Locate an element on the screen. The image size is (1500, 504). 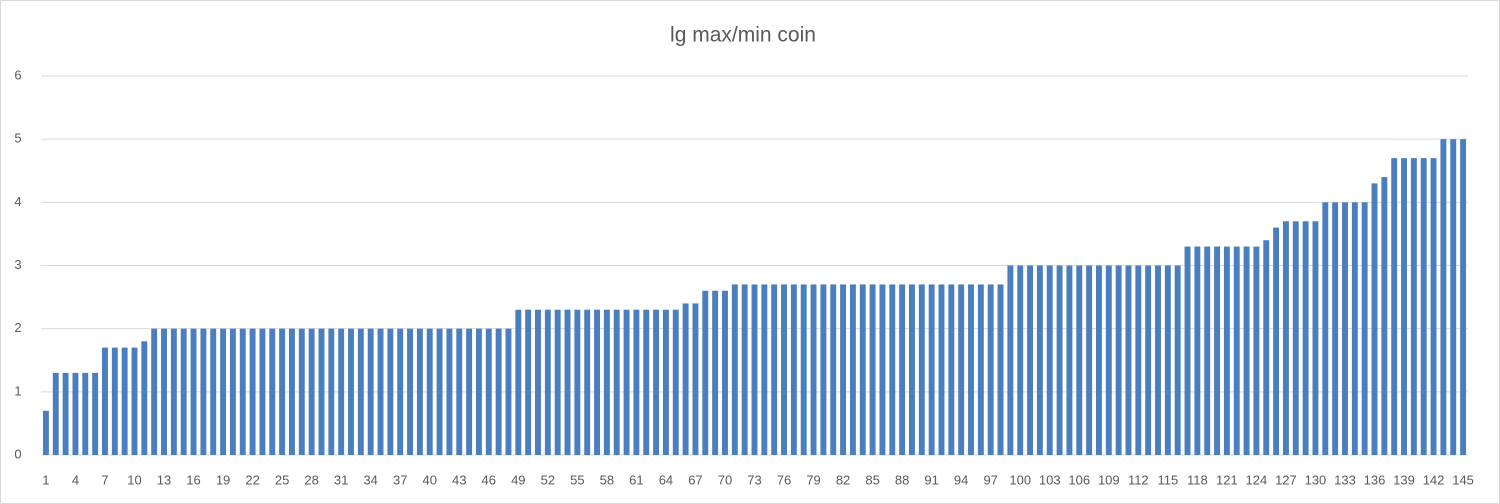
x-tick-label: 133 is located at coordinates (1345, 479).